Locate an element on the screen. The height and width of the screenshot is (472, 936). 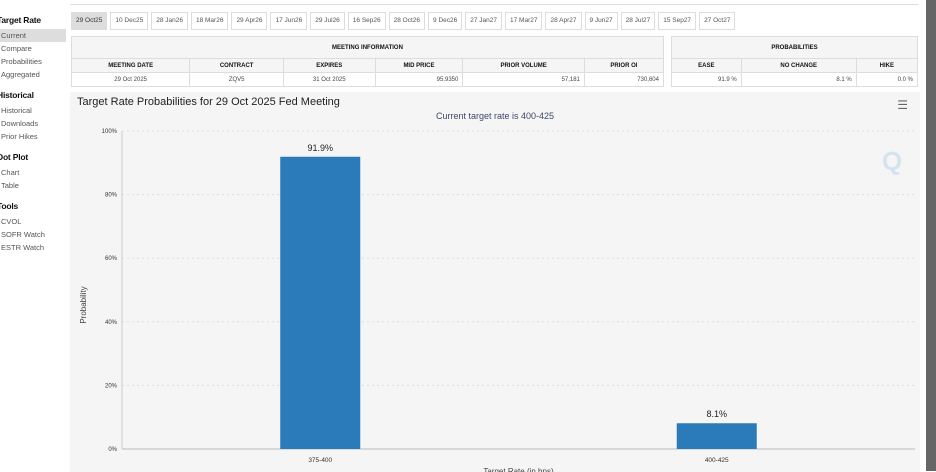
sidebar-item-compare: Compare is located at coordinates (16, 48).